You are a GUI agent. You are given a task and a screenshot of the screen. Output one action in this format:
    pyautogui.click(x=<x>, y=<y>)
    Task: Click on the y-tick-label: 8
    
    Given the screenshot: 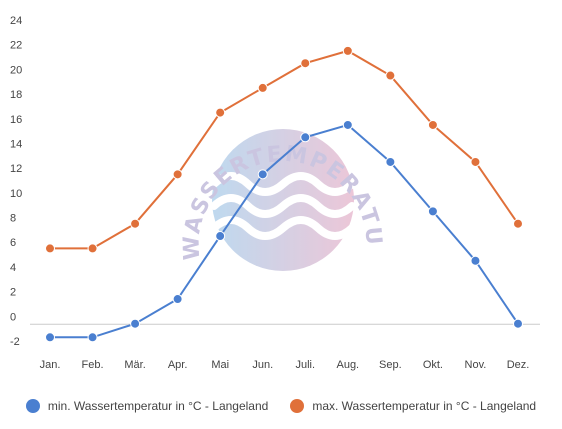 What is the action you would take?
    pyautogui.click(x=13, y=219)
    